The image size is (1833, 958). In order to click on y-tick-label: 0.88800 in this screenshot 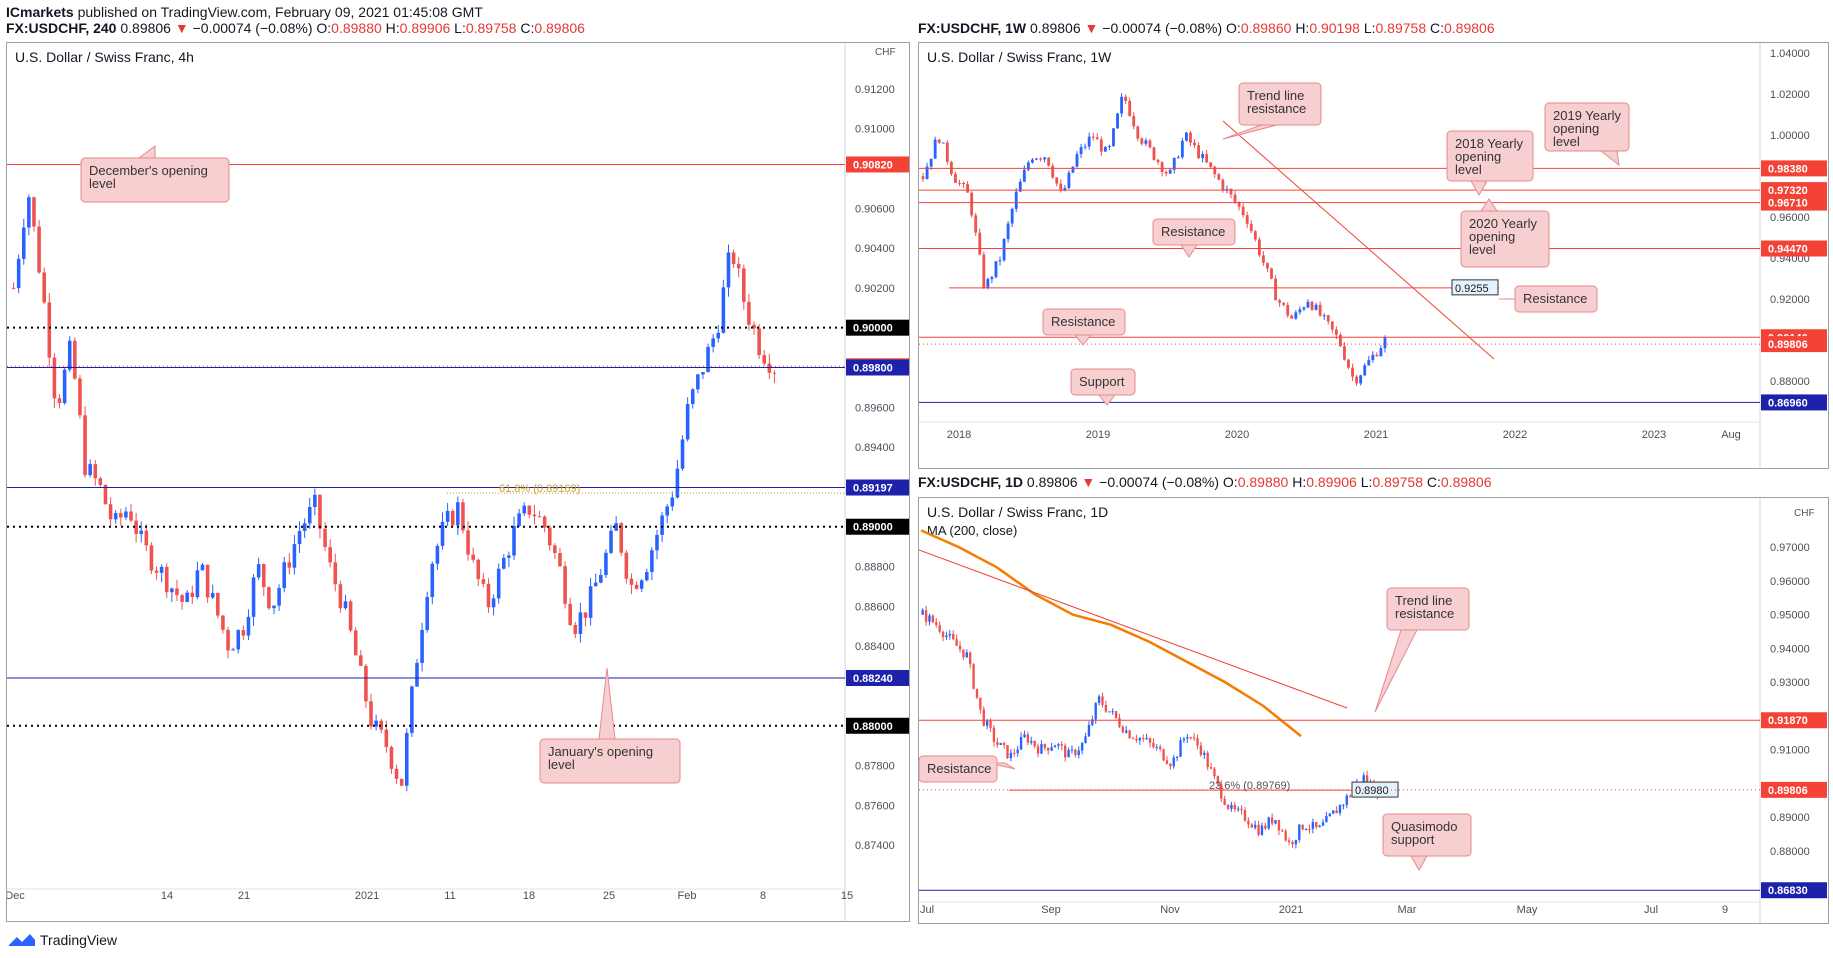, I will do `click(875, 568)`.